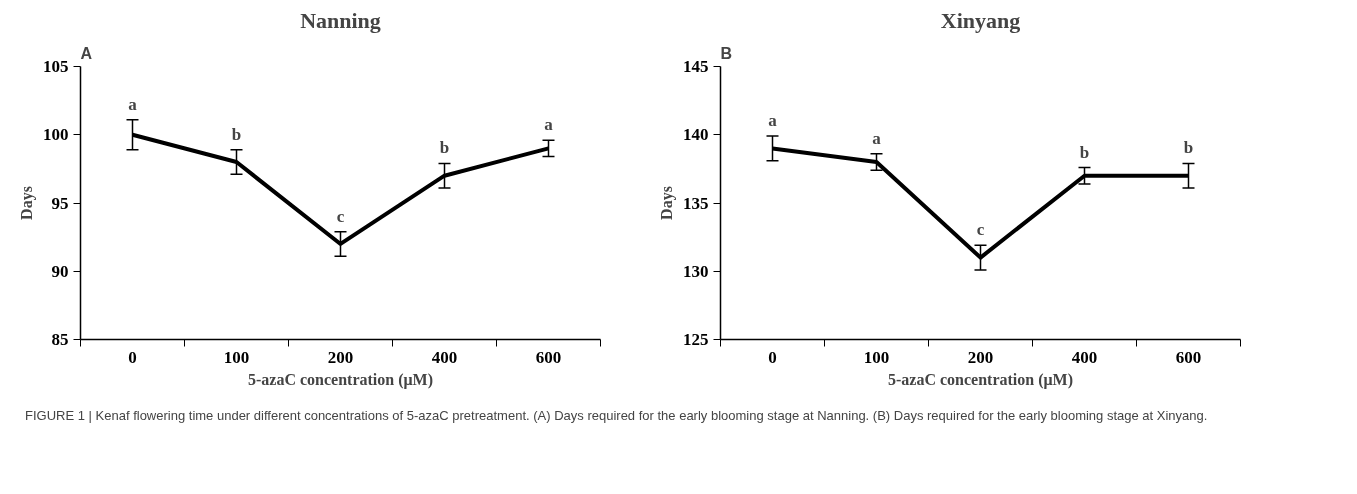 The width and height of the screenshot is (1357, 494). I want to click on y-tick-label: 130, so click(696, 271).